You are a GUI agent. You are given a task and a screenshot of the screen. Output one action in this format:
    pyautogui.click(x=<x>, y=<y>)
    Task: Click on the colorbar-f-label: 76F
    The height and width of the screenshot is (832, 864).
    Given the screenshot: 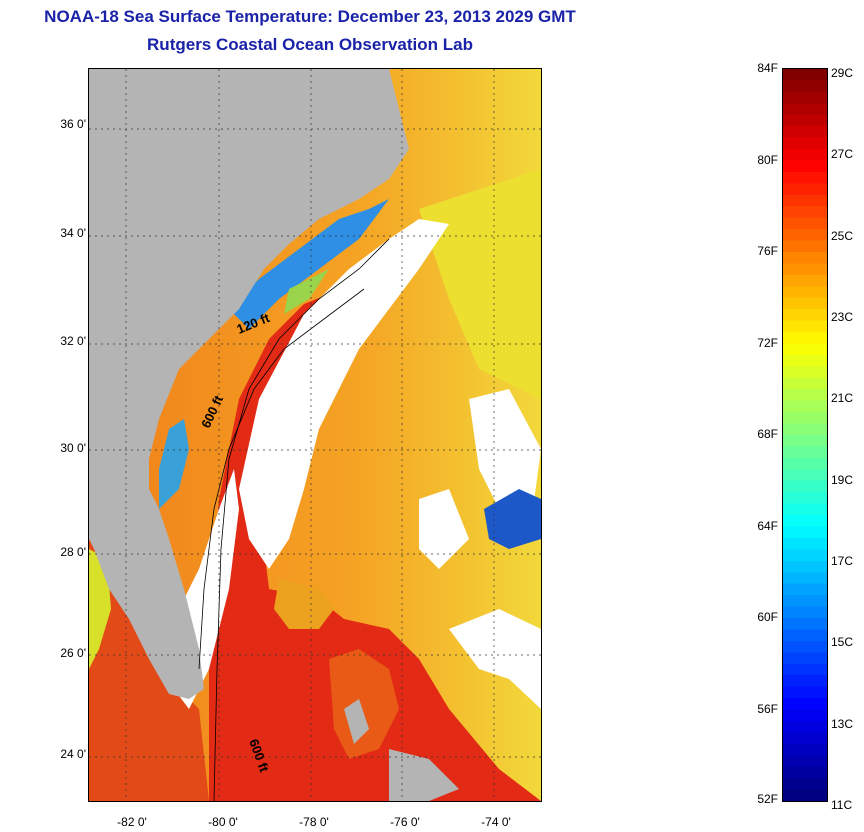 What is the action you would take?
    pyautogui.click(x=767, y=251)
    